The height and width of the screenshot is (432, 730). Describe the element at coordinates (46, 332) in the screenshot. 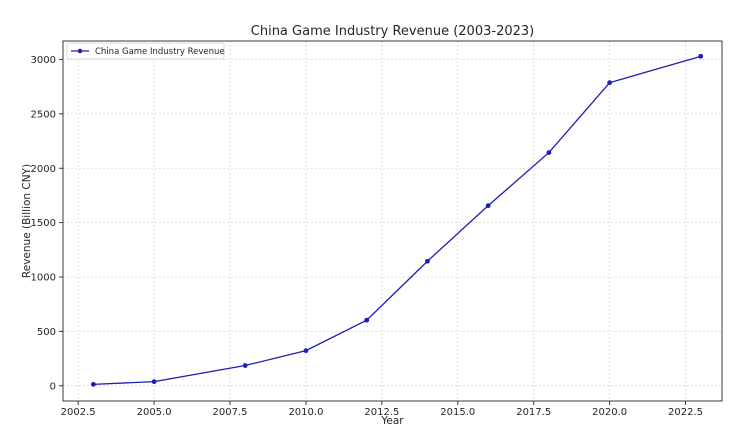

I see `y-tick-label: 500` at that location.